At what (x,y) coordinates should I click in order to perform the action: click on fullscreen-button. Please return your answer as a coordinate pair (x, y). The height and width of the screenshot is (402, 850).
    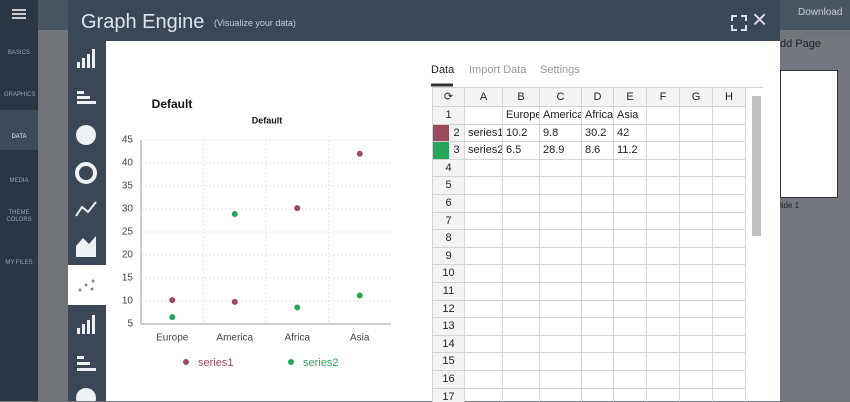
    Looking at the image, I should click on (739, 23).